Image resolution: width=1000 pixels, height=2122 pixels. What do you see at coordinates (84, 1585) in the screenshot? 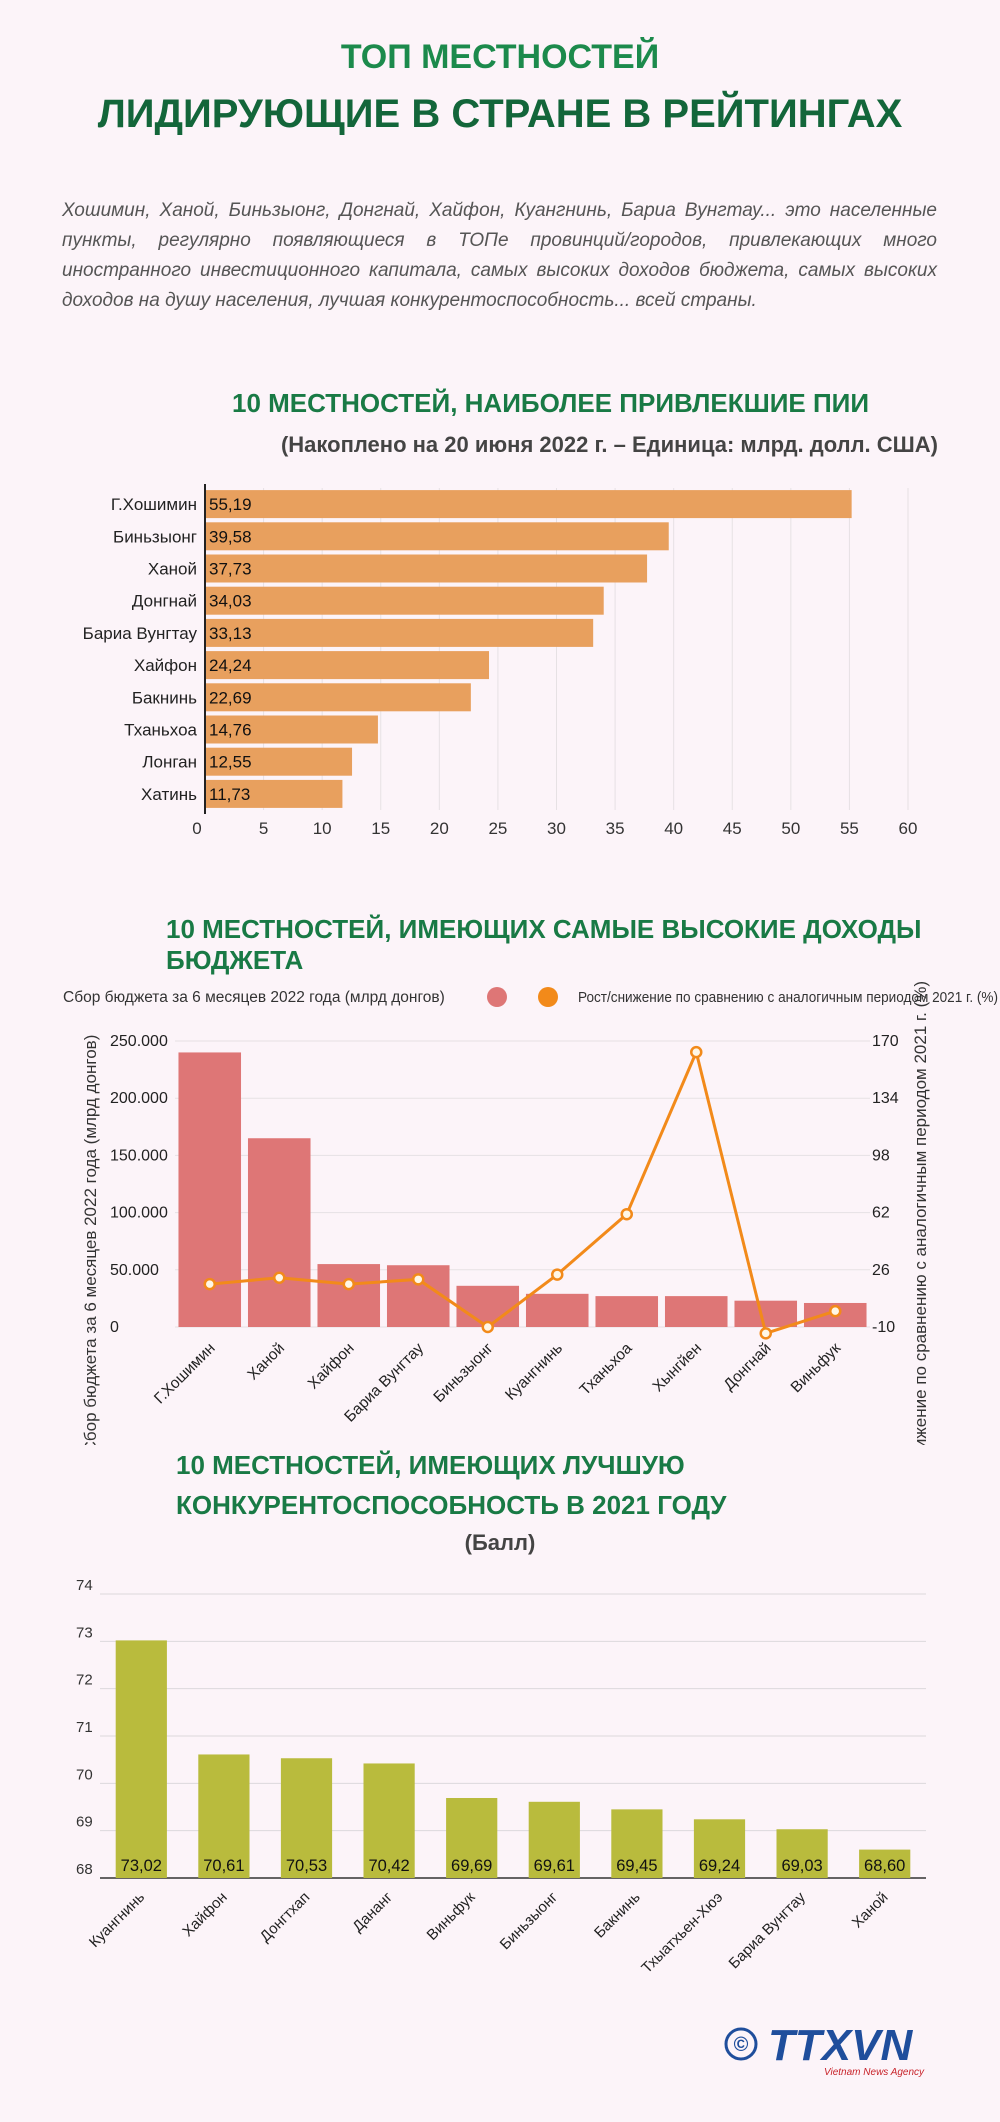
I see `y-tick-label: 74` at bounding box center [84, 1585].